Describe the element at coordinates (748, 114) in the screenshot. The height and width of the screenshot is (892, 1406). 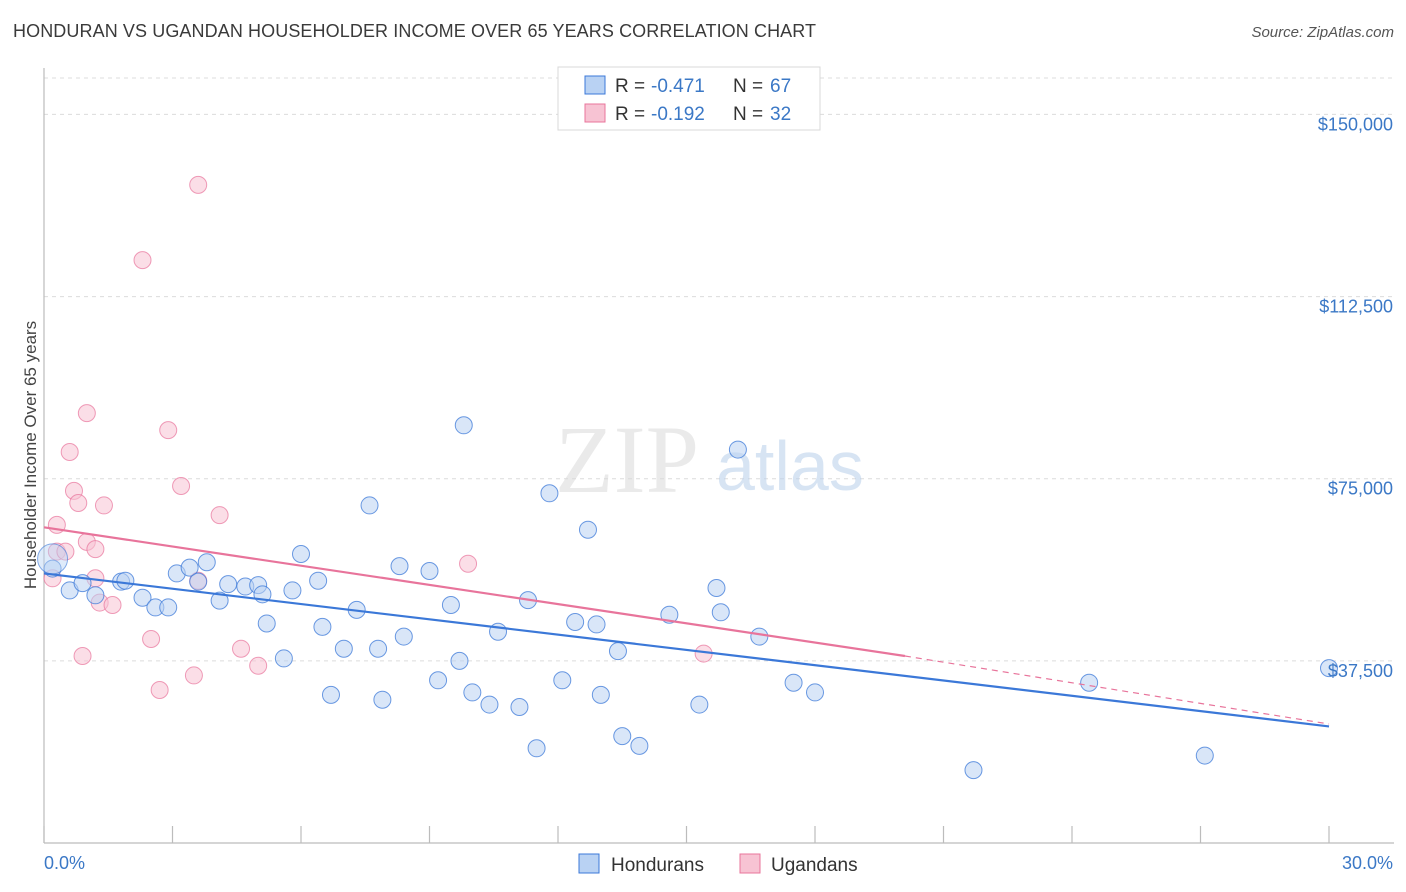
I see `legend-n-label-ugandans: N =` at that location.